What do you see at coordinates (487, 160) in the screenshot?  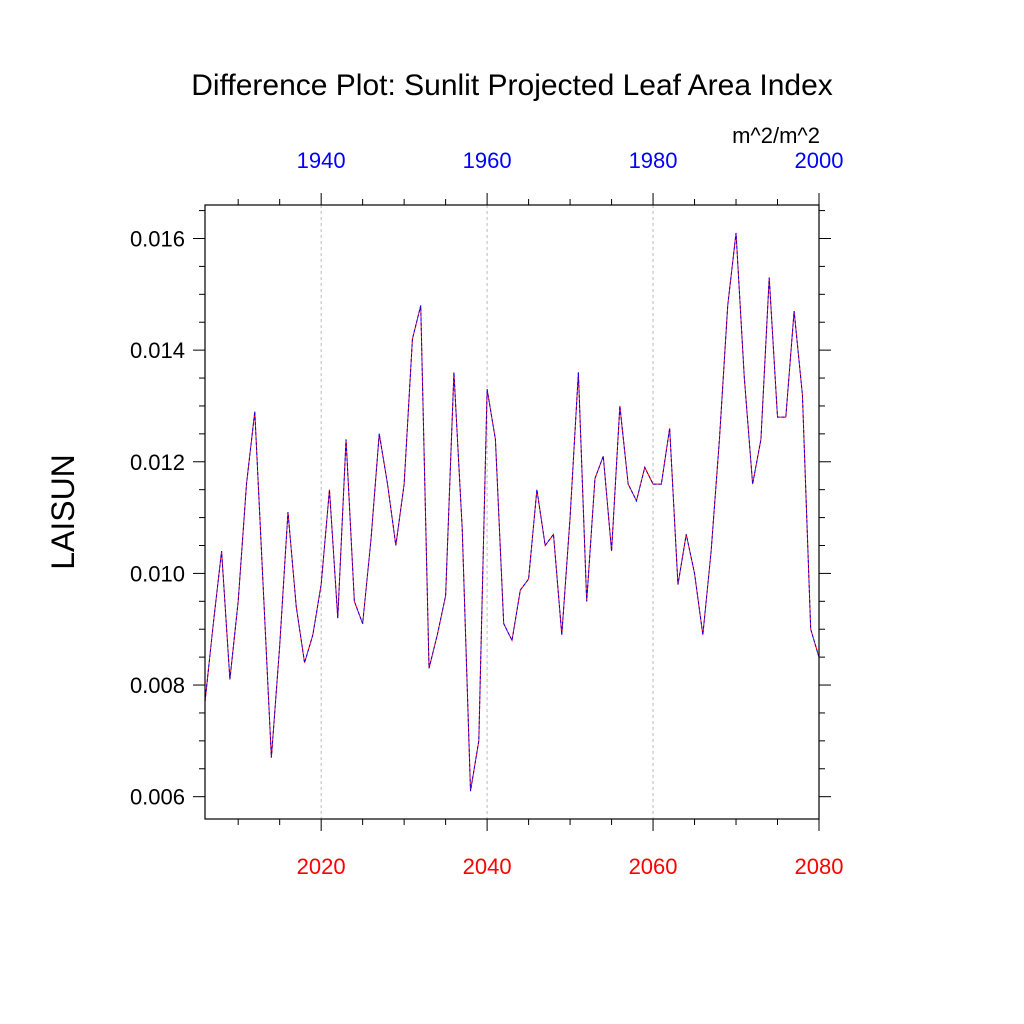 I see `x-top-tick-label: 1960` at bounding box center [487, 160].